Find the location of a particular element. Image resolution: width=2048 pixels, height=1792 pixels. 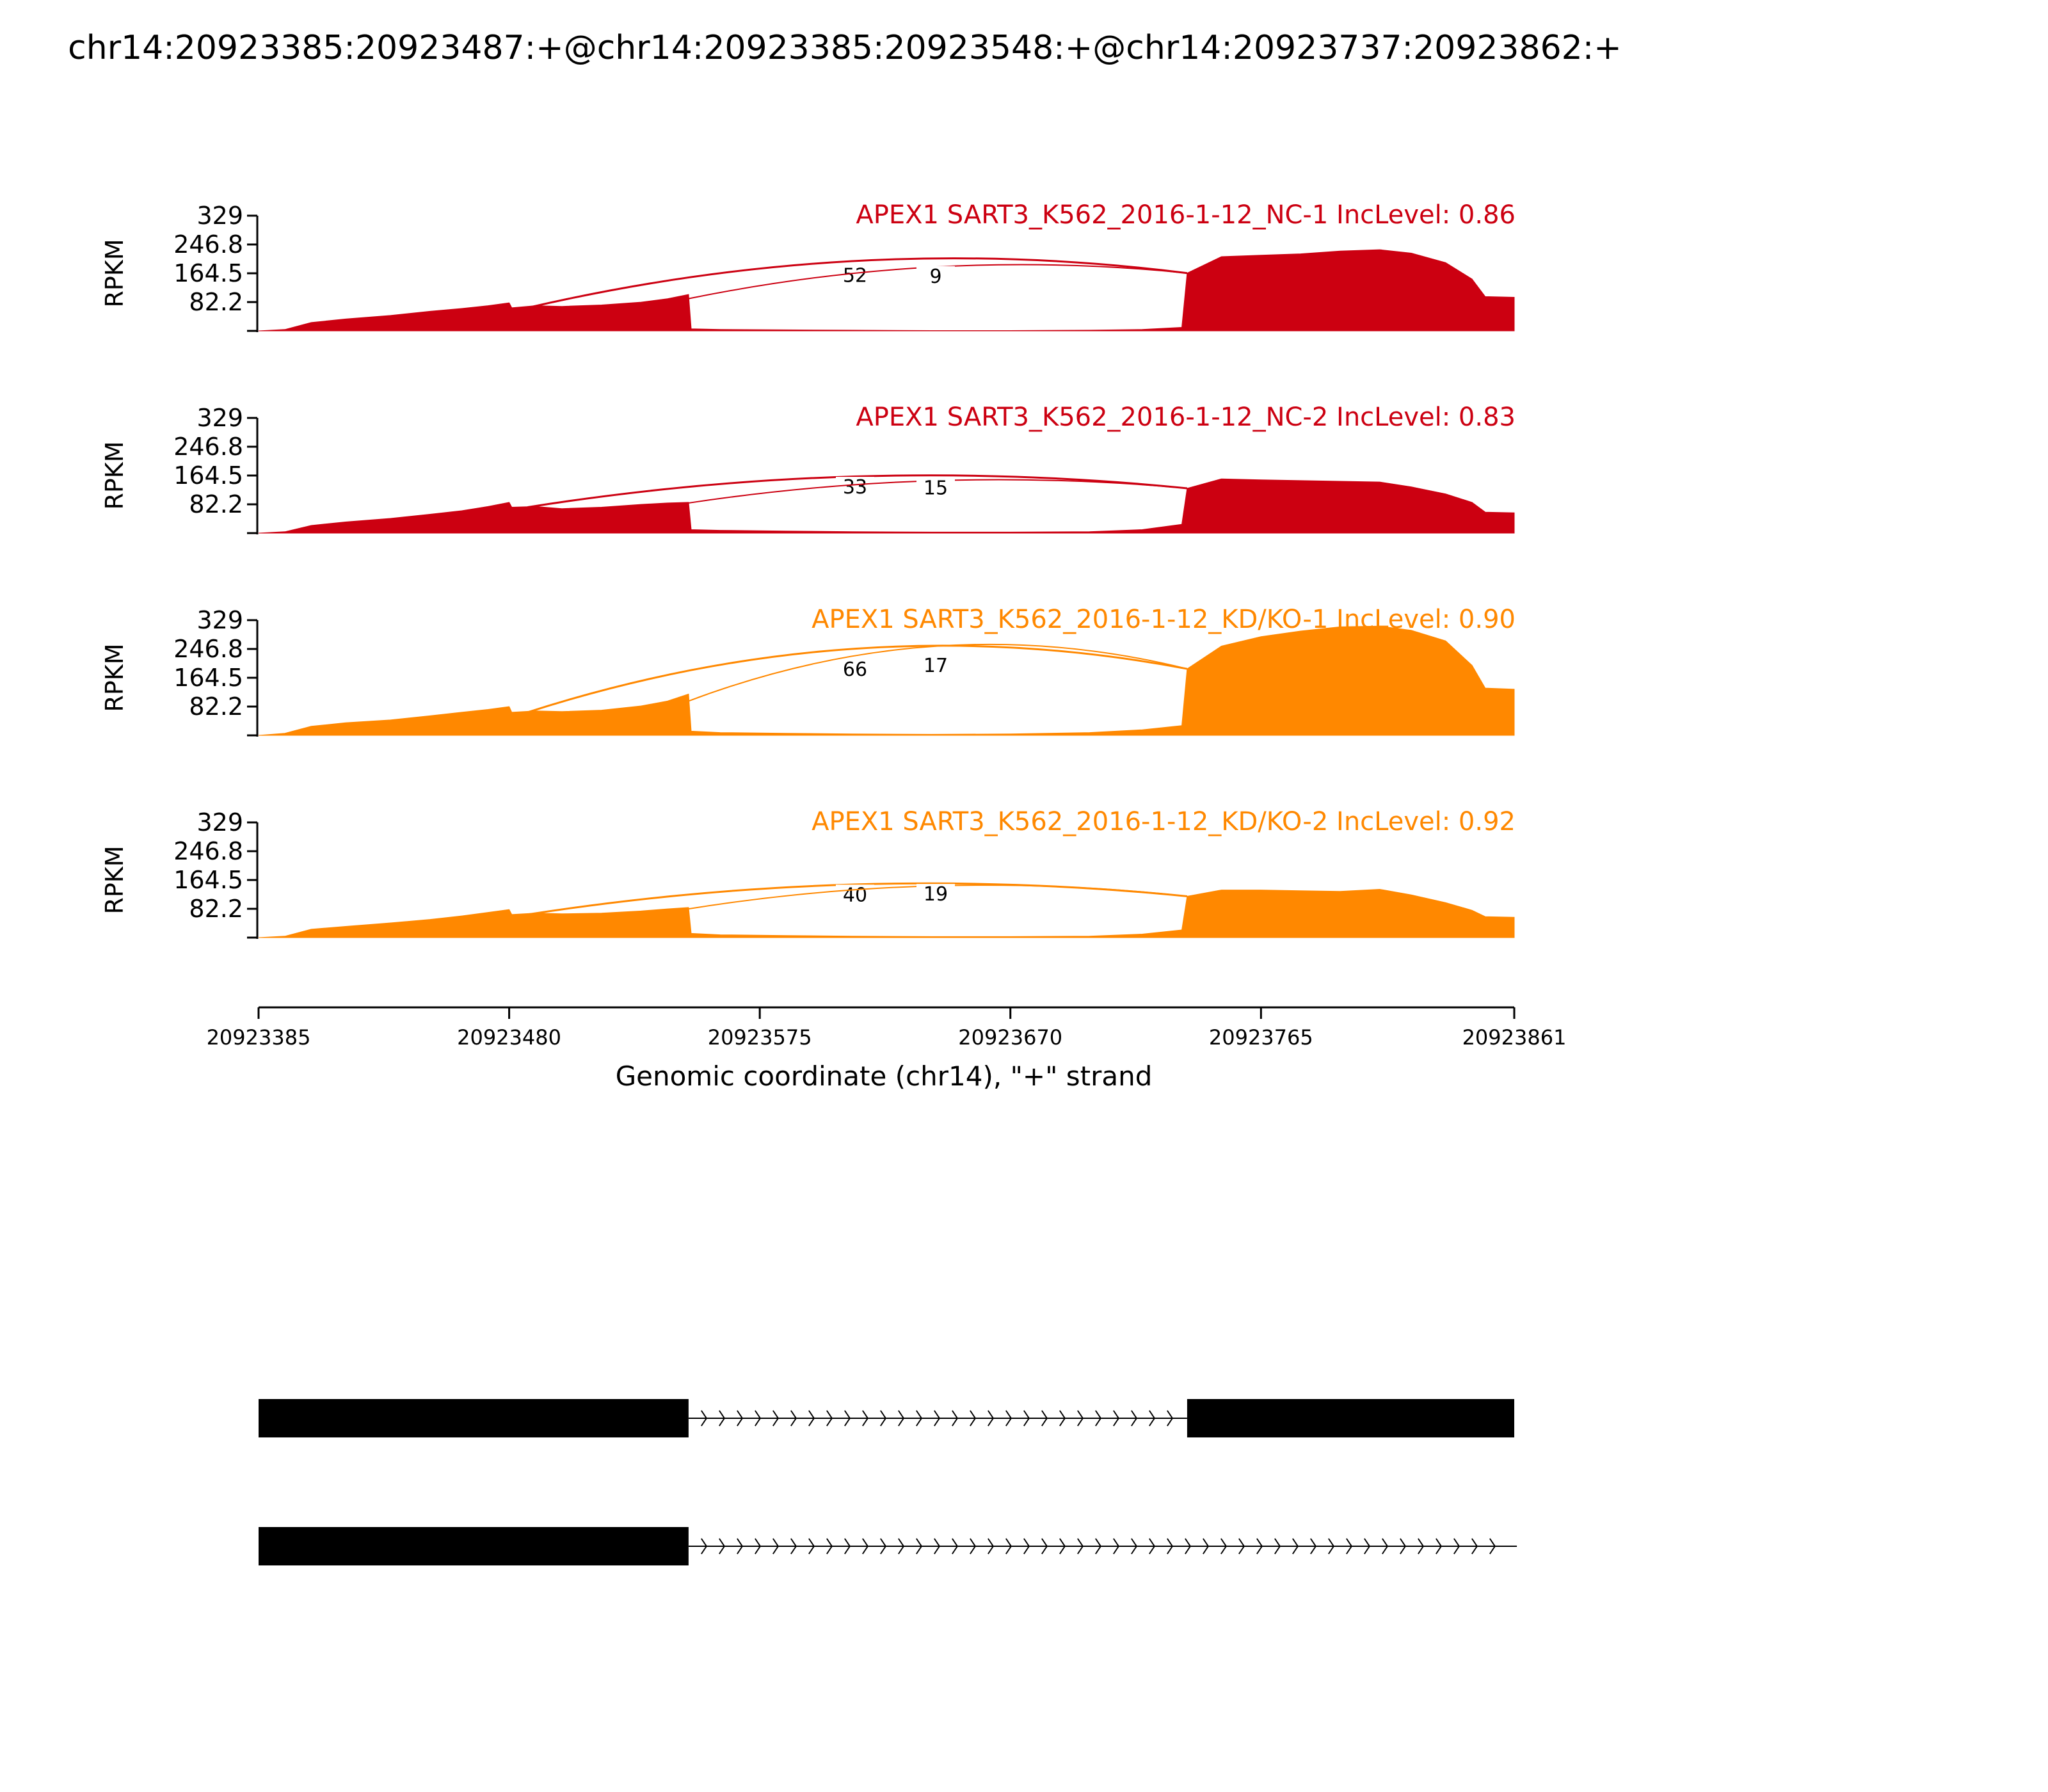

x-tick-label: 20923480 is located at coordinates (509, 1037).